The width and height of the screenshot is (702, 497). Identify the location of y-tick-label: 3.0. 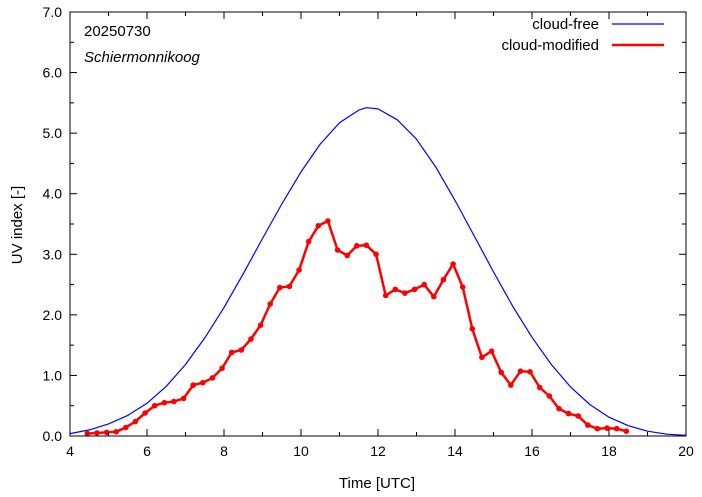
(53, 254).